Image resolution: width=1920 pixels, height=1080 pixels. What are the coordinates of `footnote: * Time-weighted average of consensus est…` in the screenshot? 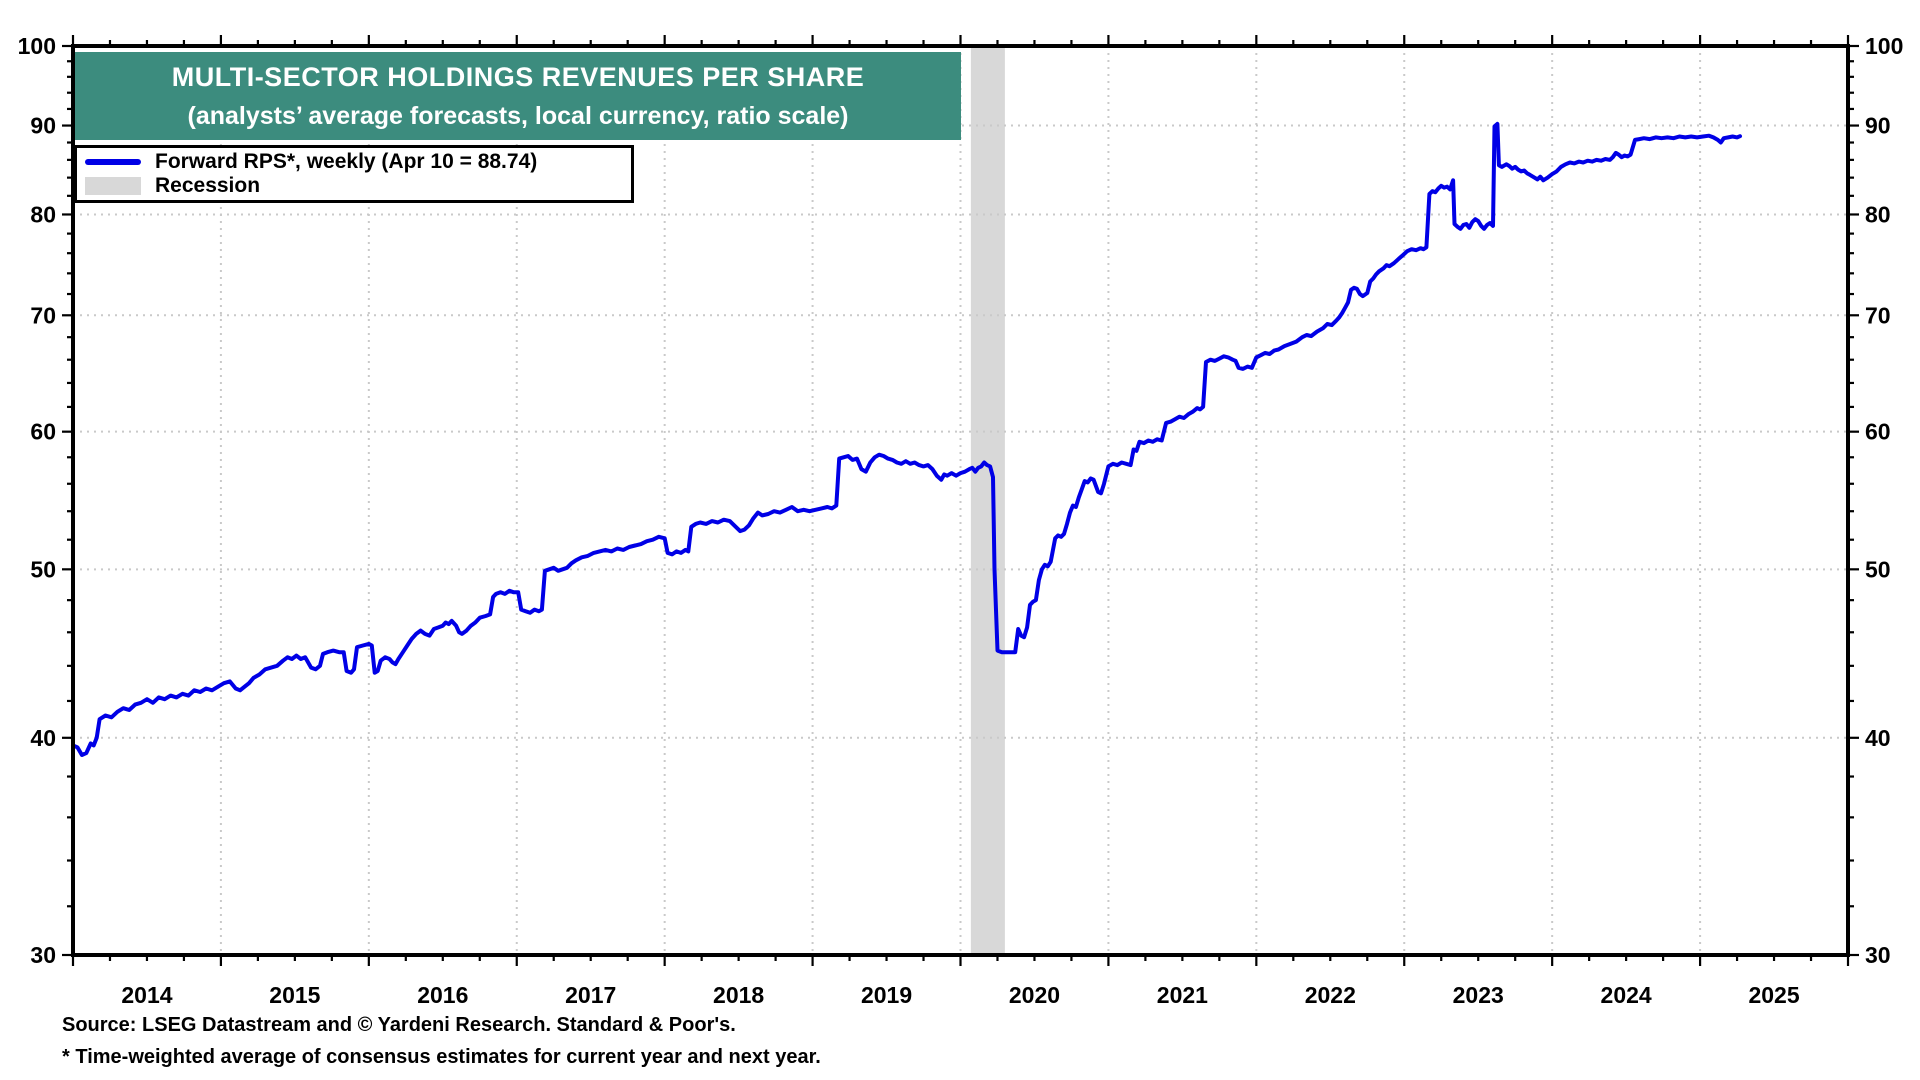 It's located at (441, 1057).